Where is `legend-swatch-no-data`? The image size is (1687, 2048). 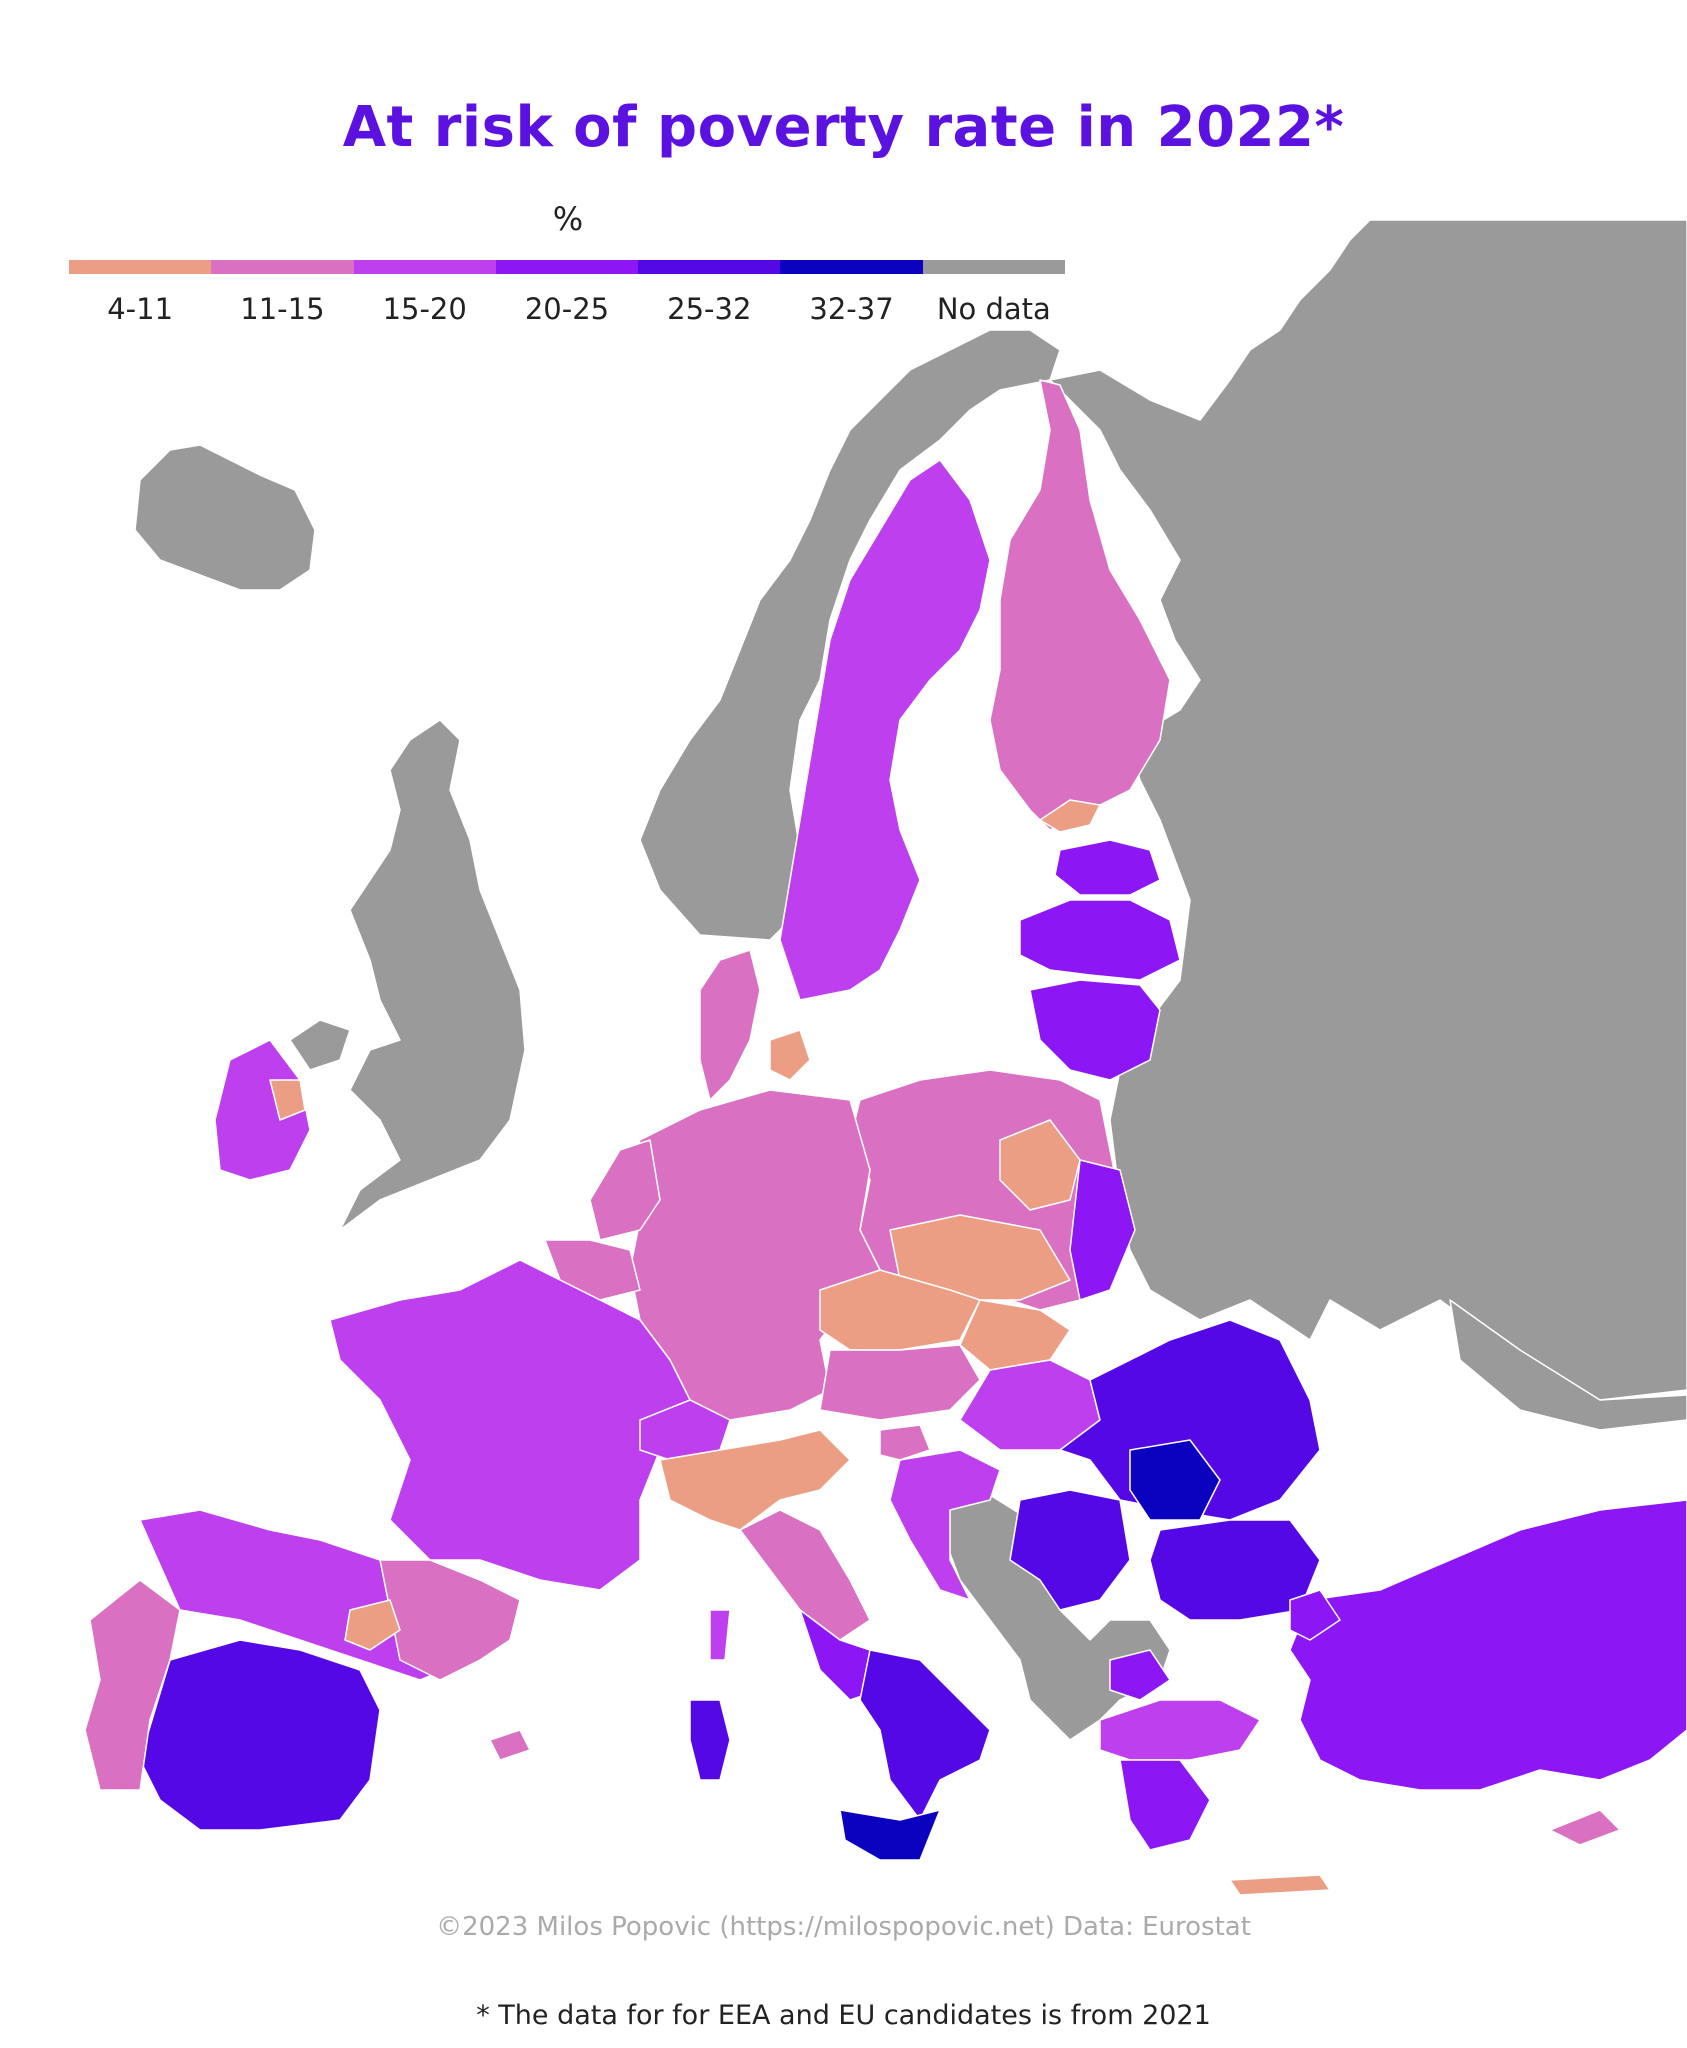
legend-swatch-no-data is located at coordinates (993, 267).